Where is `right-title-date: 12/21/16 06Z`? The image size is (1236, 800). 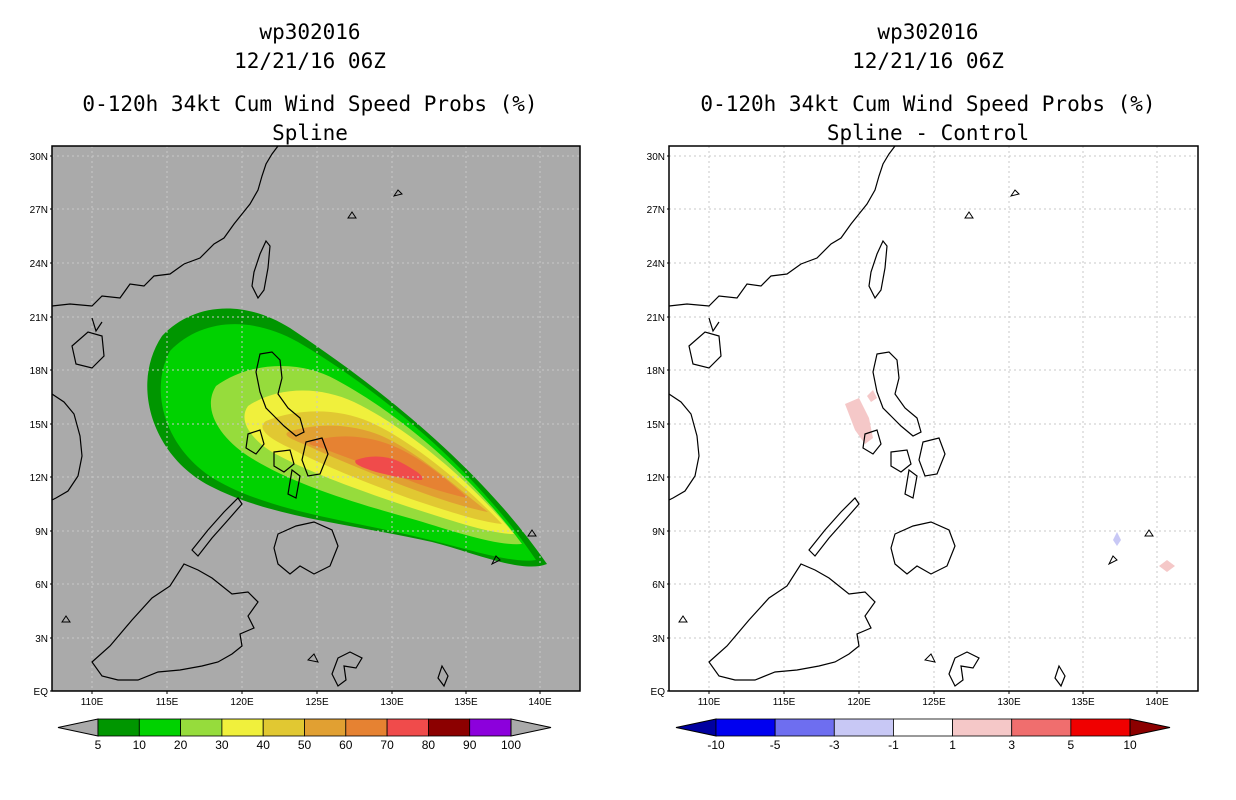
right-title-date: 12/21/16 06Z is located at coordinates (928, 61).